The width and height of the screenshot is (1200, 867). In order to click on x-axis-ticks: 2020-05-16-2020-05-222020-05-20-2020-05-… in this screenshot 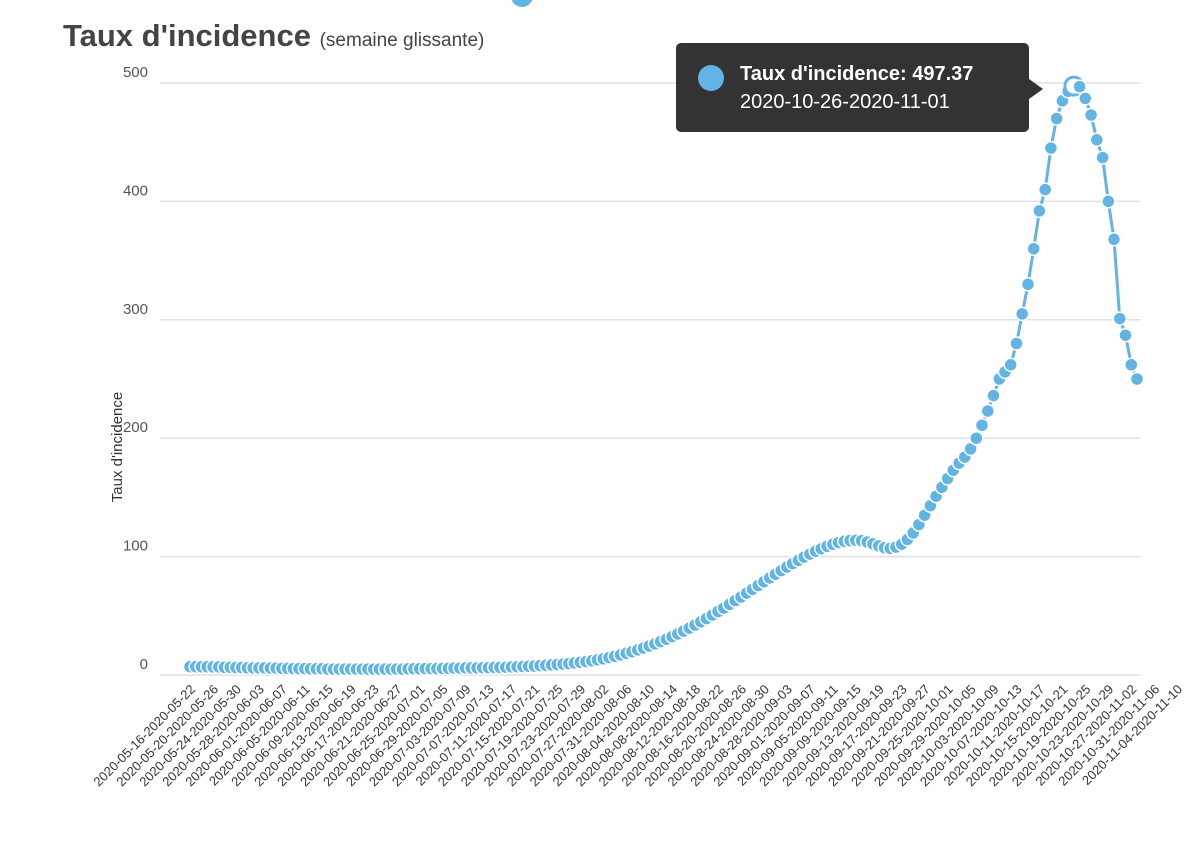, I will do `click(637, 736)`.